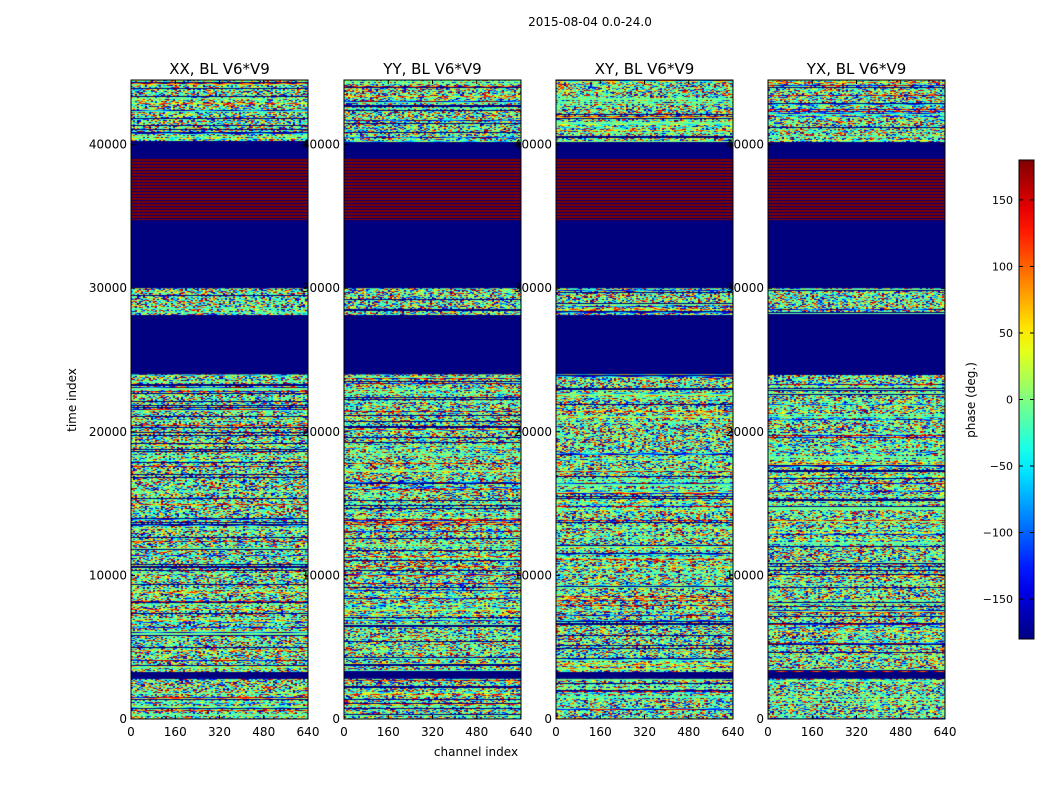 This screenshot has width=1050, height=800. I want to click on panel-title: XY, BL V6*V9, so click(645, 69).